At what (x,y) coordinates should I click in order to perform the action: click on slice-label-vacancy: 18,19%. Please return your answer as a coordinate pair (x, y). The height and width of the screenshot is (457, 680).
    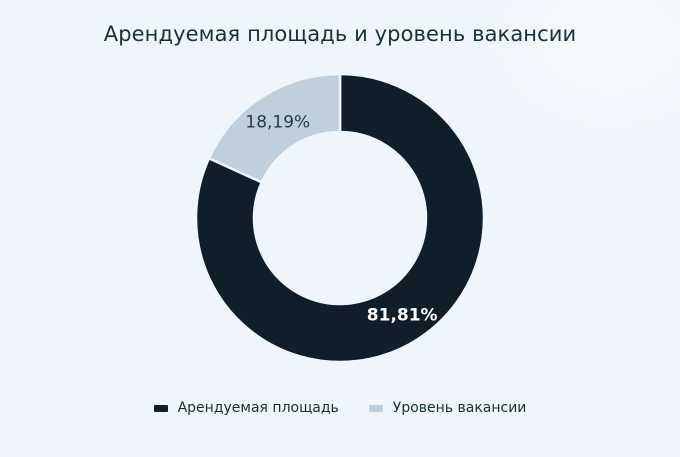
    Looking at the image, I should click on (277, 122).